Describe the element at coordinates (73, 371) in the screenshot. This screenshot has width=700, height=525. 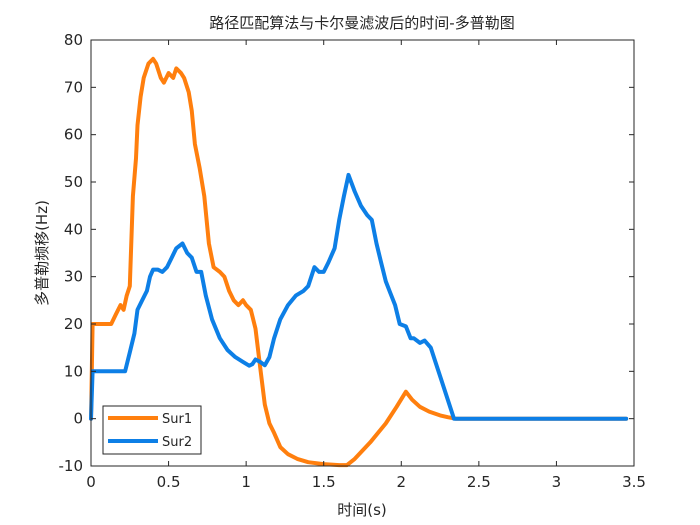
I see `y-tick-label: 10` at that location.